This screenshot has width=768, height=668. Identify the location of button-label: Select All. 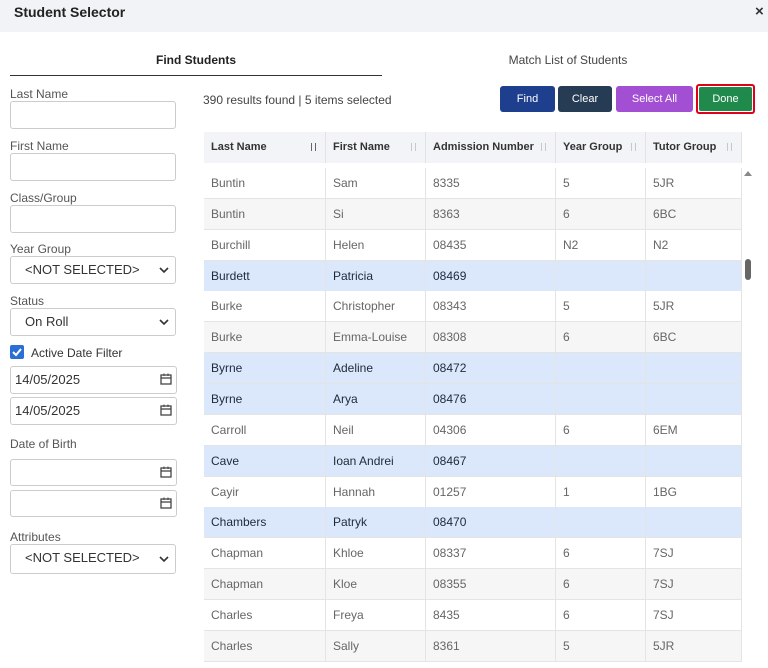
(654, 99).